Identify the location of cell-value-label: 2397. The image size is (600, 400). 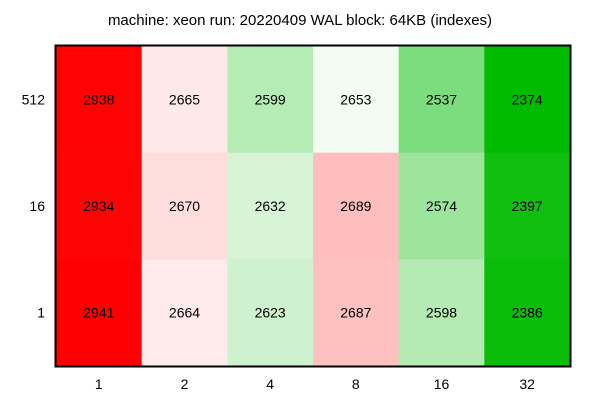
(527, 206).